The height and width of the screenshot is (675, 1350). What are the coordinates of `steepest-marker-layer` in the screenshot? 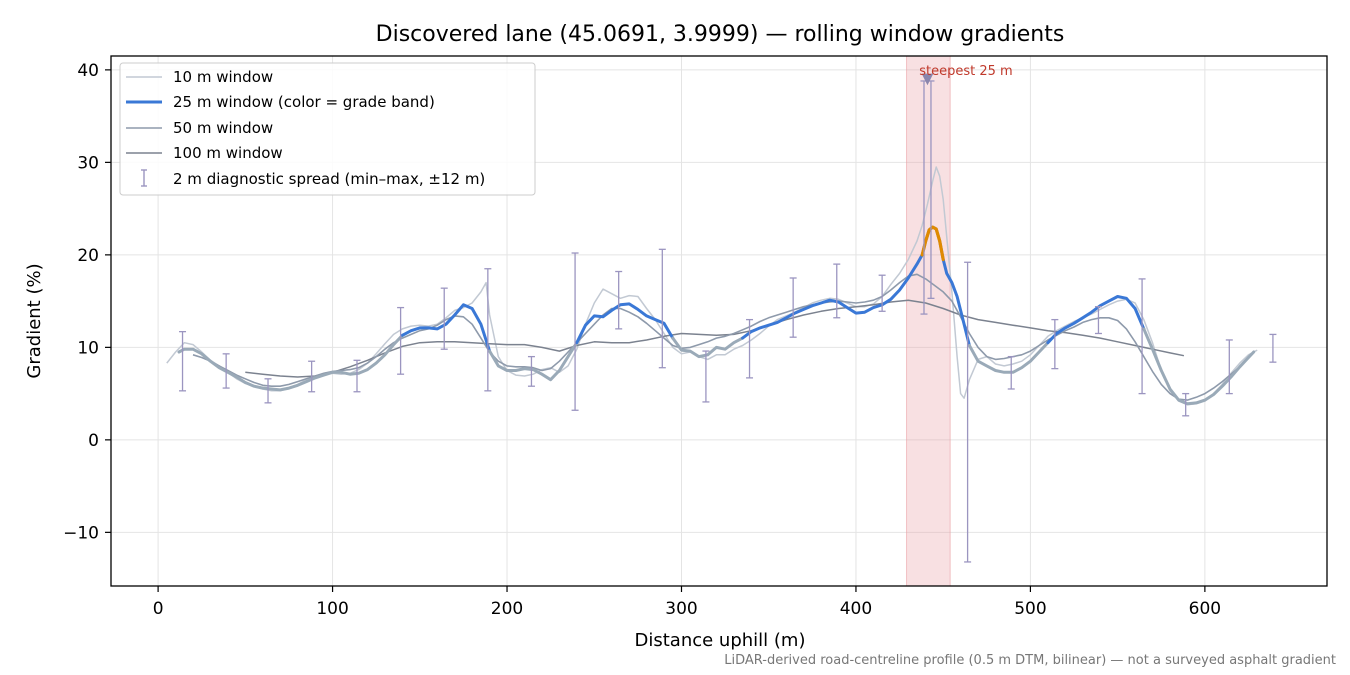 It's located at (927, 79).